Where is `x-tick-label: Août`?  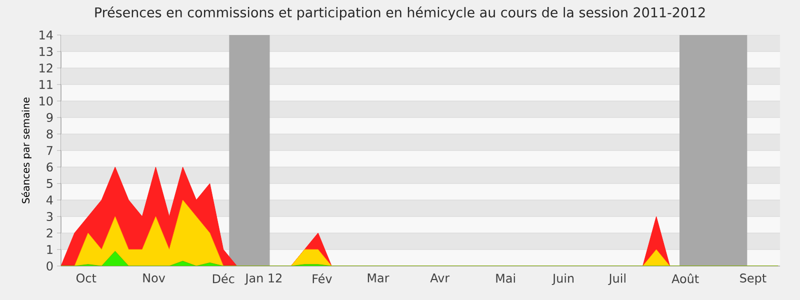 x-tick-label: Août is located at coordinates (685, 279).